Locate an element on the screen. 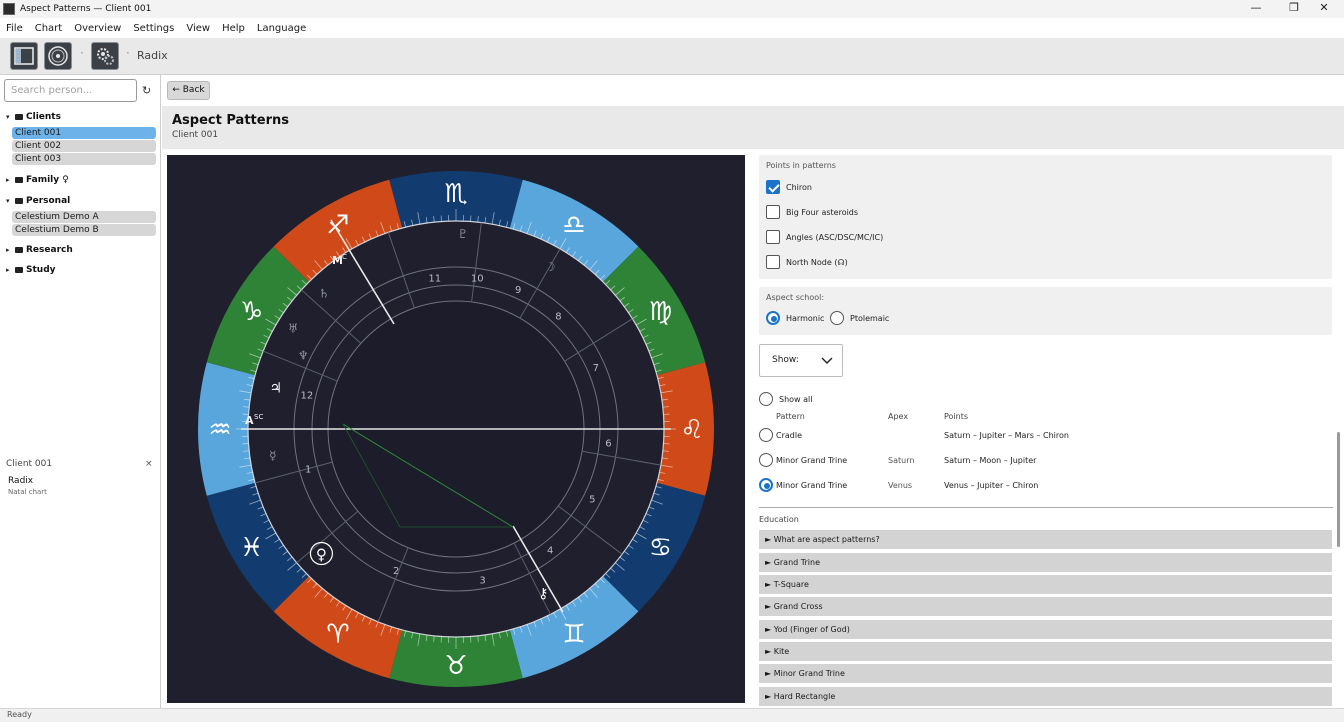 This screenshot has height=722, width=1344. zodiac-glyph: ♈ is located at coordinates (337, 634).